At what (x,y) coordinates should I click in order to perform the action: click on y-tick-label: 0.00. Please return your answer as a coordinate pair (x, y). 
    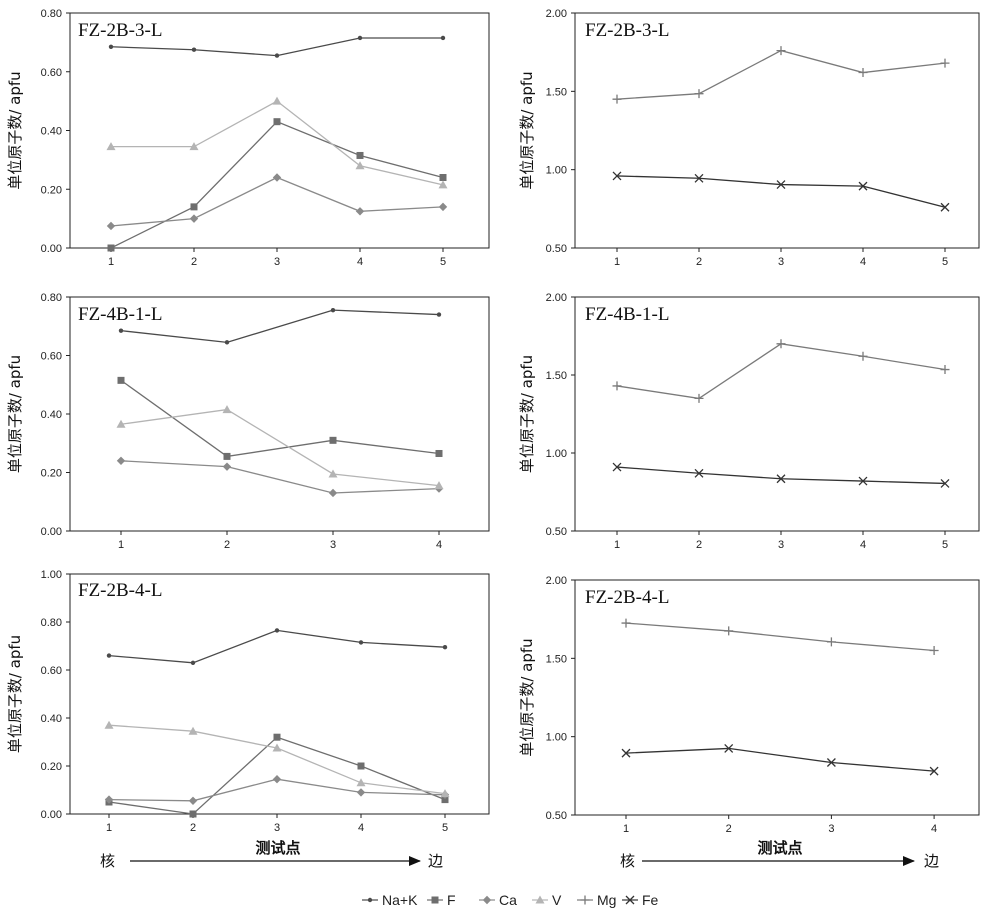
    Looking at the image, I should click on (51, 532).